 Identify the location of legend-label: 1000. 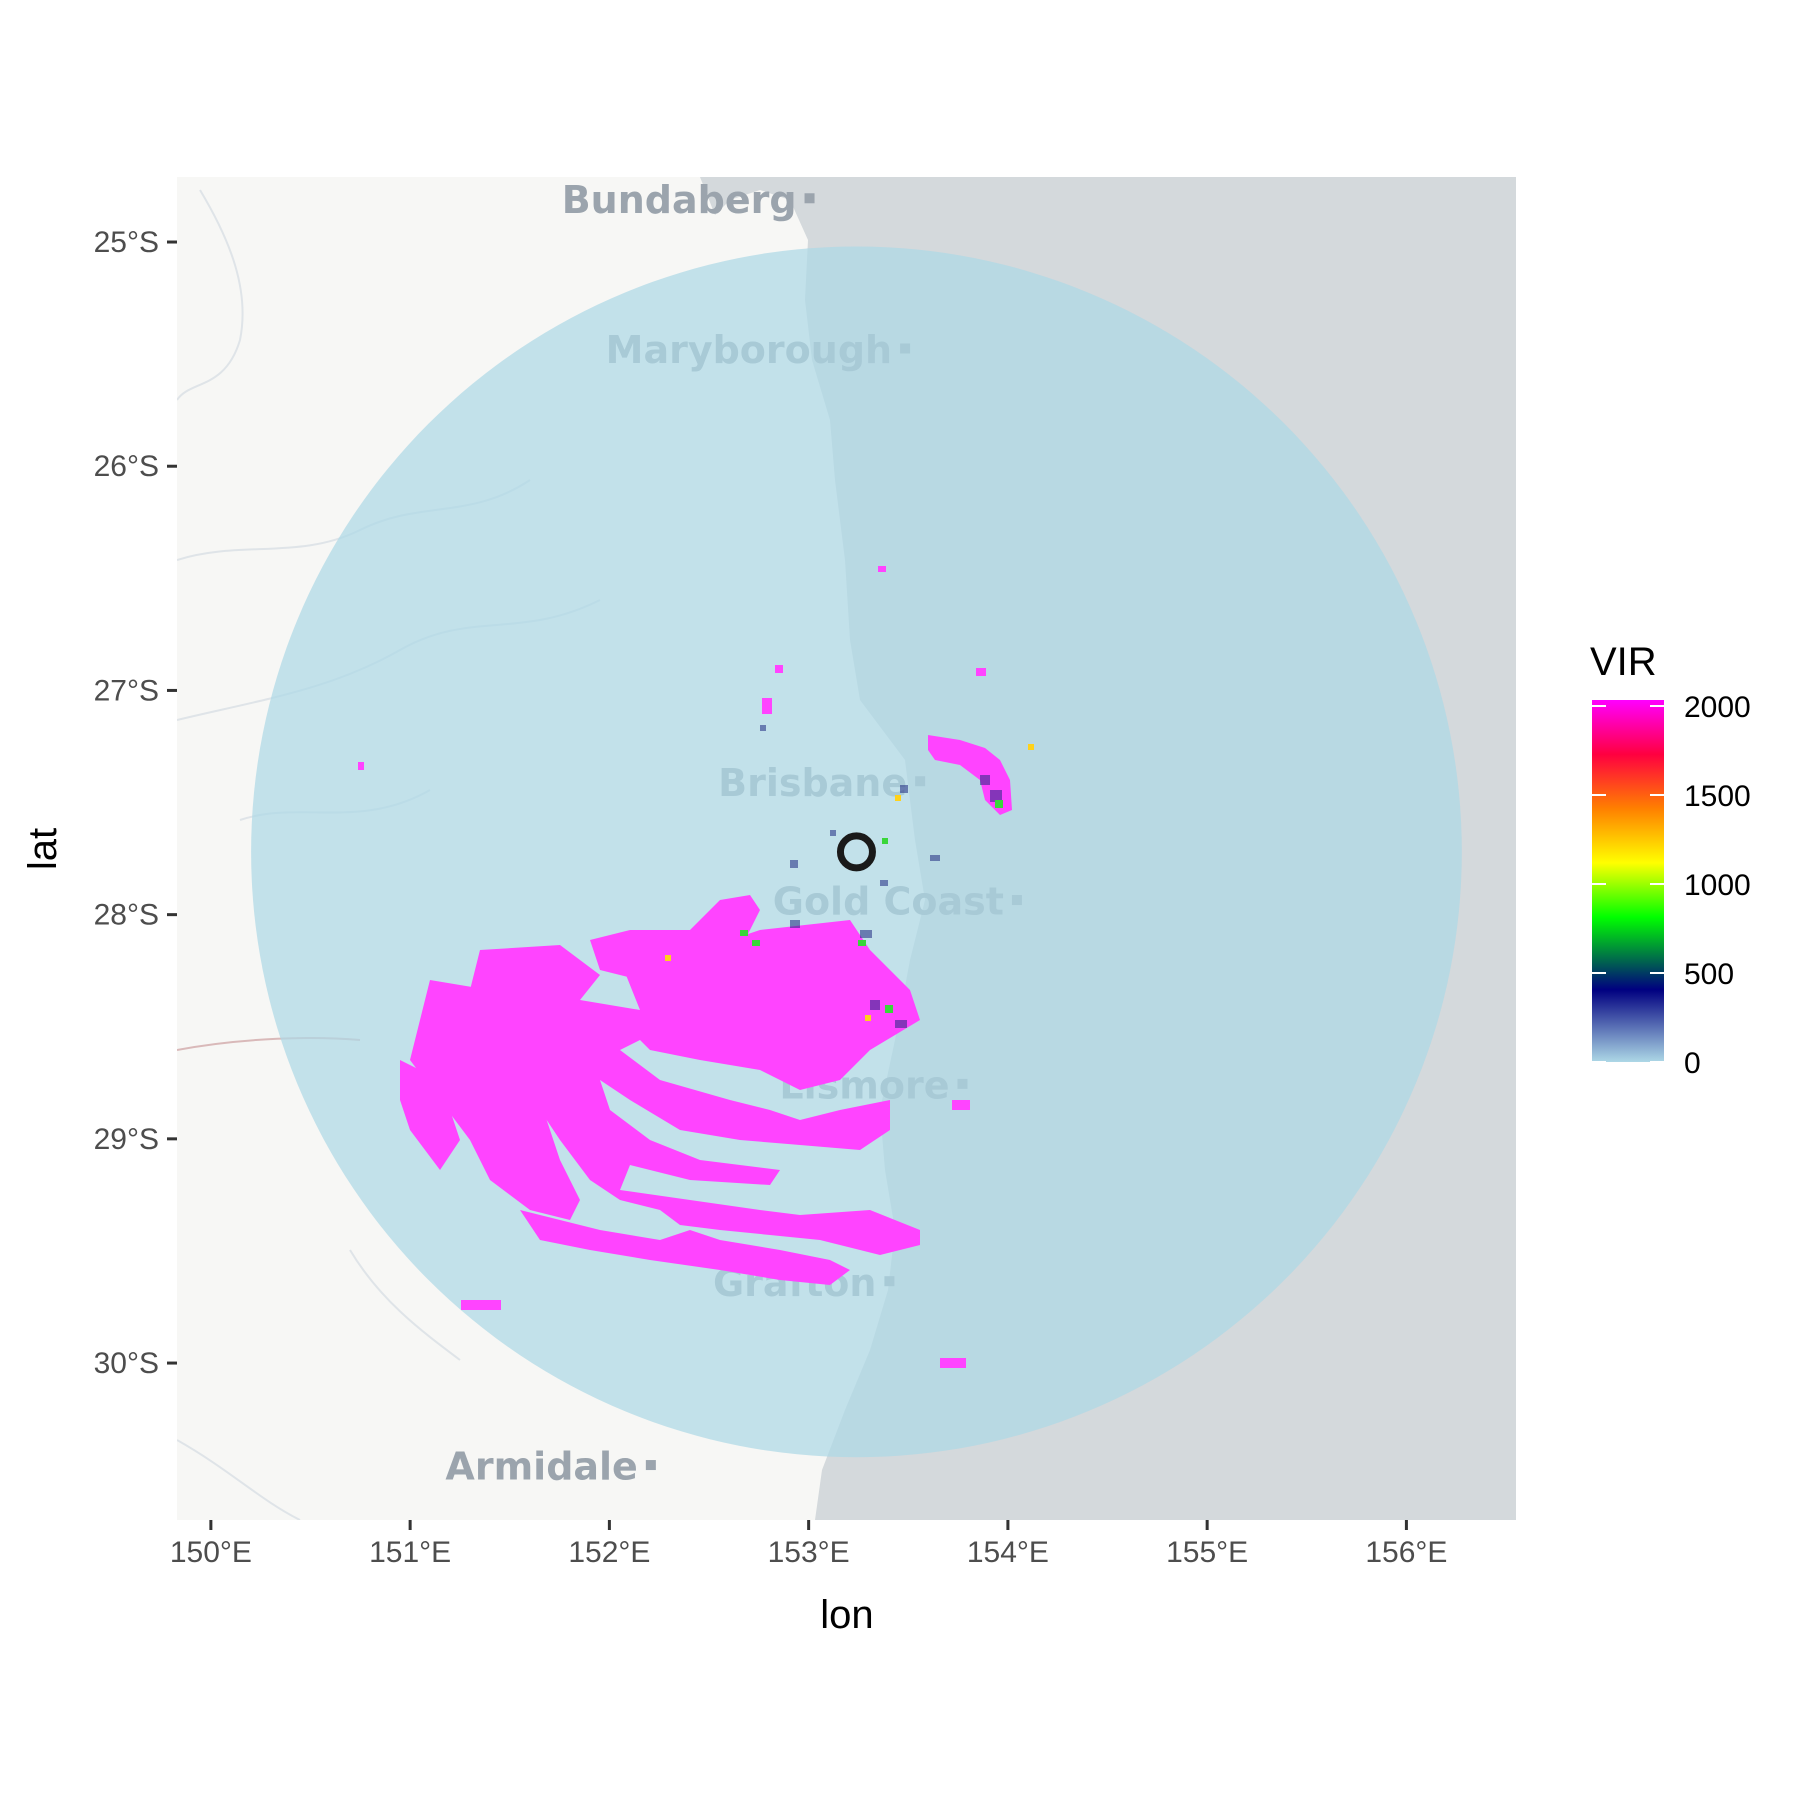
(1717, 885).